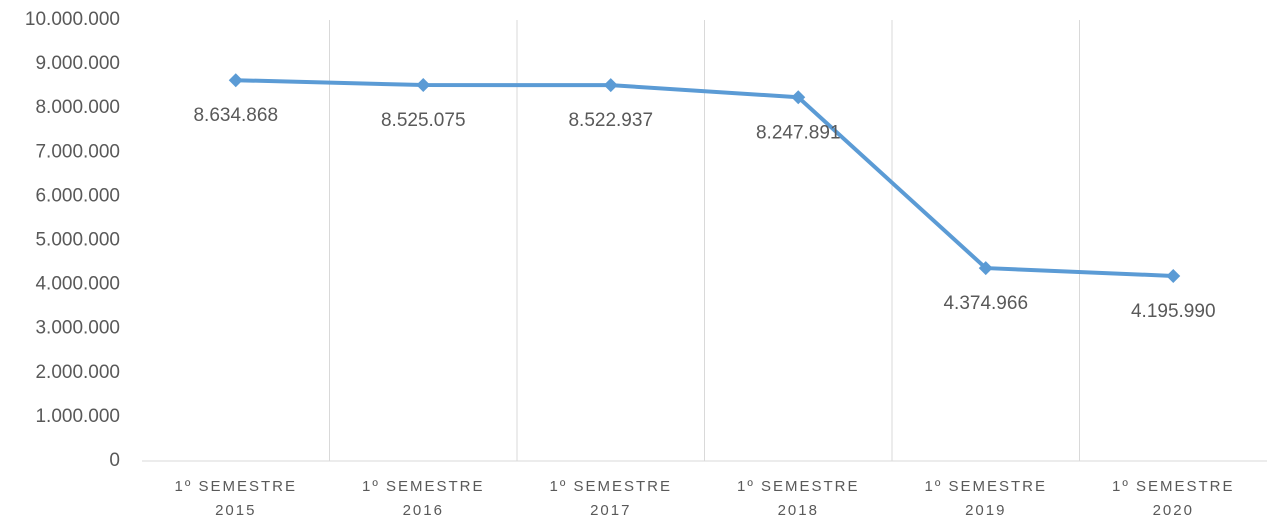 The height and width of the screenshot is (522, 1268). I want to click on y-tick-label: 6.000.000, so click(77, 195).